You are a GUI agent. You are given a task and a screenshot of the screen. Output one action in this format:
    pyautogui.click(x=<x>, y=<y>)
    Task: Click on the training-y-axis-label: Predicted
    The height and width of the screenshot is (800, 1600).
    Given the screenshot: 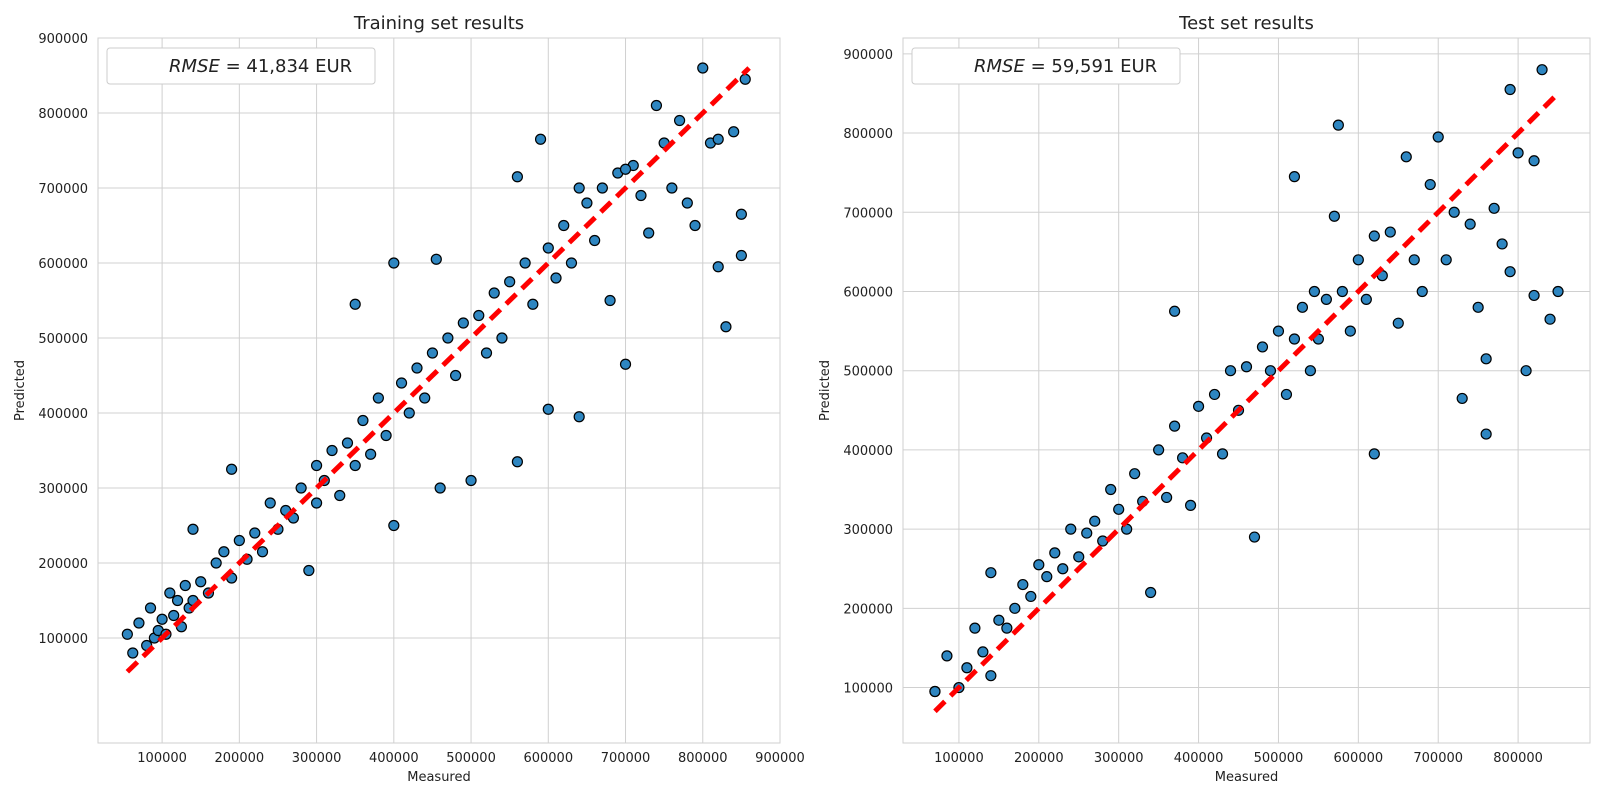 What is the action you would take?
    pyautogui.click(x=20, y=390)
    